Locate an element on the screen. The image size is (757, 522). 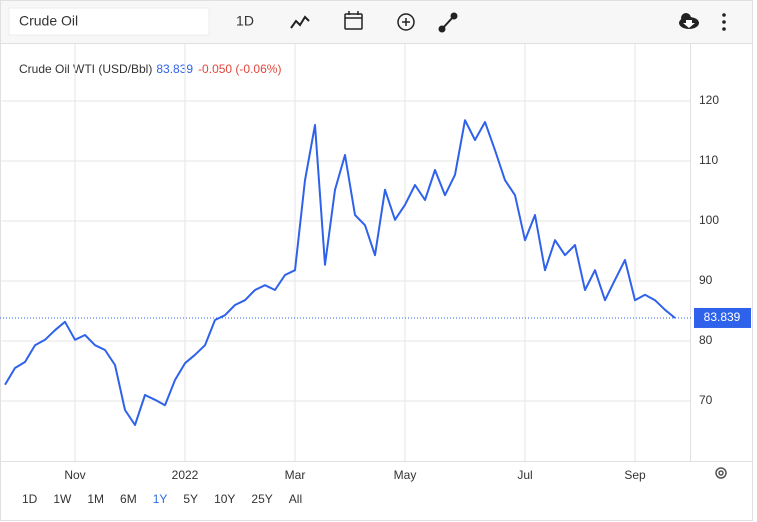
search-box is located at coordinates (109, 21).